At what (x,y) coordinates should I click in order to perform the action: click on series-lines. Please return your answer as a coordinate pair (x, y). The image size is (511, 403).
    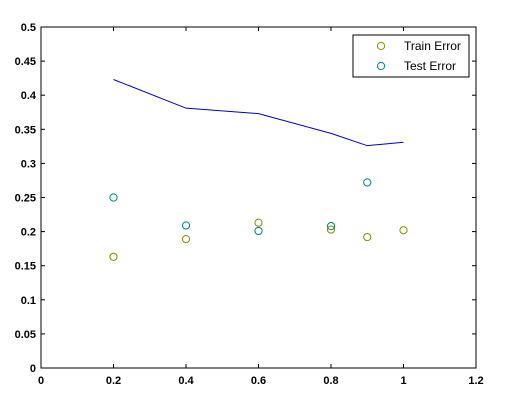
    Looking at the image, I should click on (258, 113).